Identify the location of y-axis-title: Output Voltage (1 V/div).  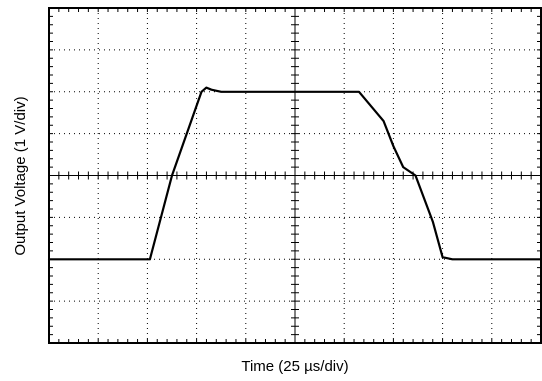
(20, 175).